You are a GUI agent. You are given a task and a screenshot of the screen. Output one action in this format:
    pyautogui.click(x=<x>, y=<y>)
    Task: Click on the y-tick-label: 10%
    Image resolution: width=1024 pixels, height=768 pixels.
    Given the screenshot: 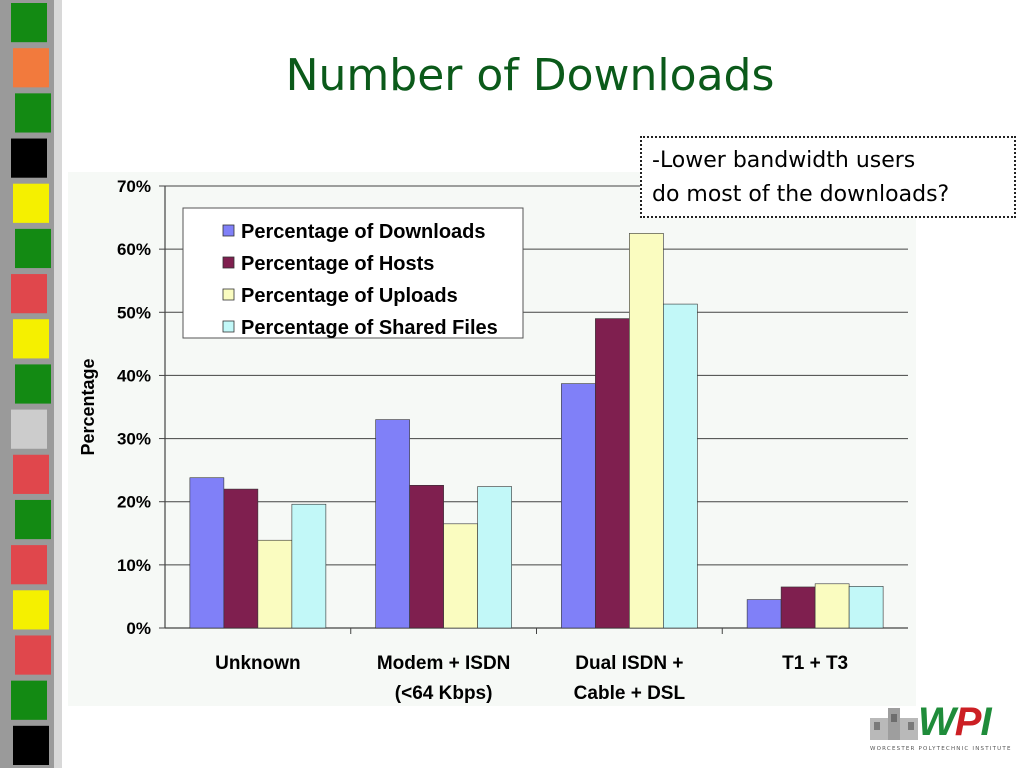 What is the action you would take?
    pyautogui.click(x=134, y=565)
    